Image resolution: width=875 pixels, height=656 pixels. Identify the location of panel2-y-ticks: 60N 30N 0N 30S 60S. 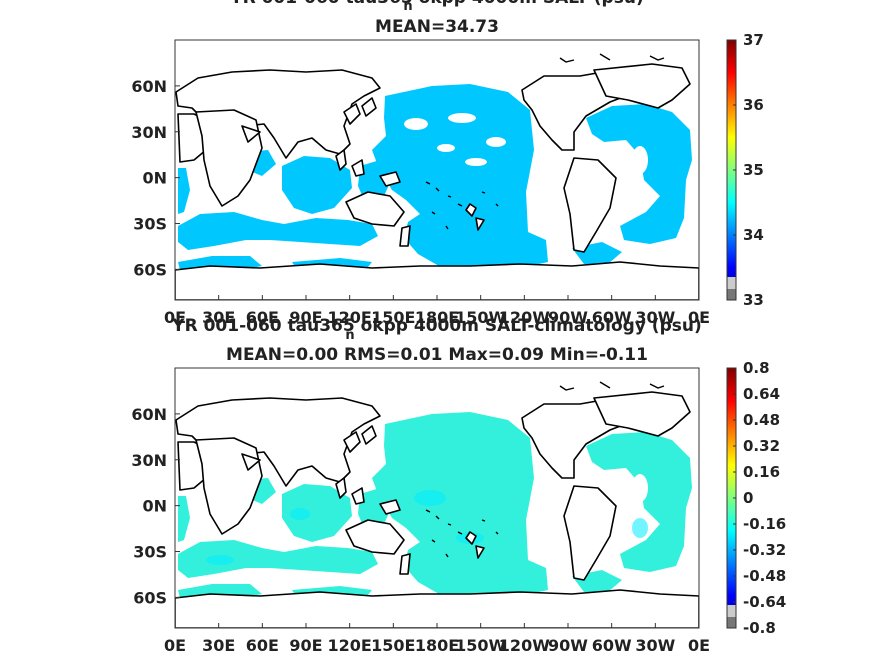
(155, 506).